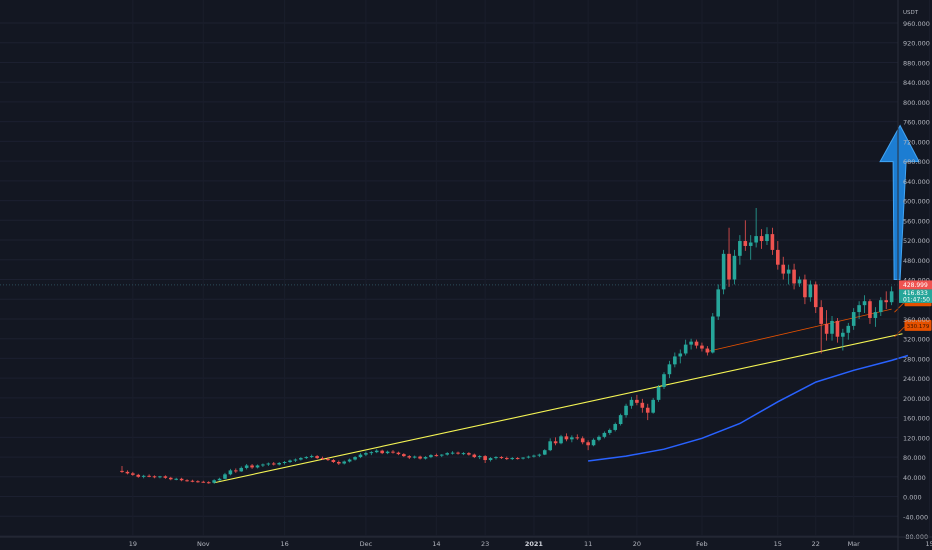  I want to click on orange-trendline, so click(799, 330).